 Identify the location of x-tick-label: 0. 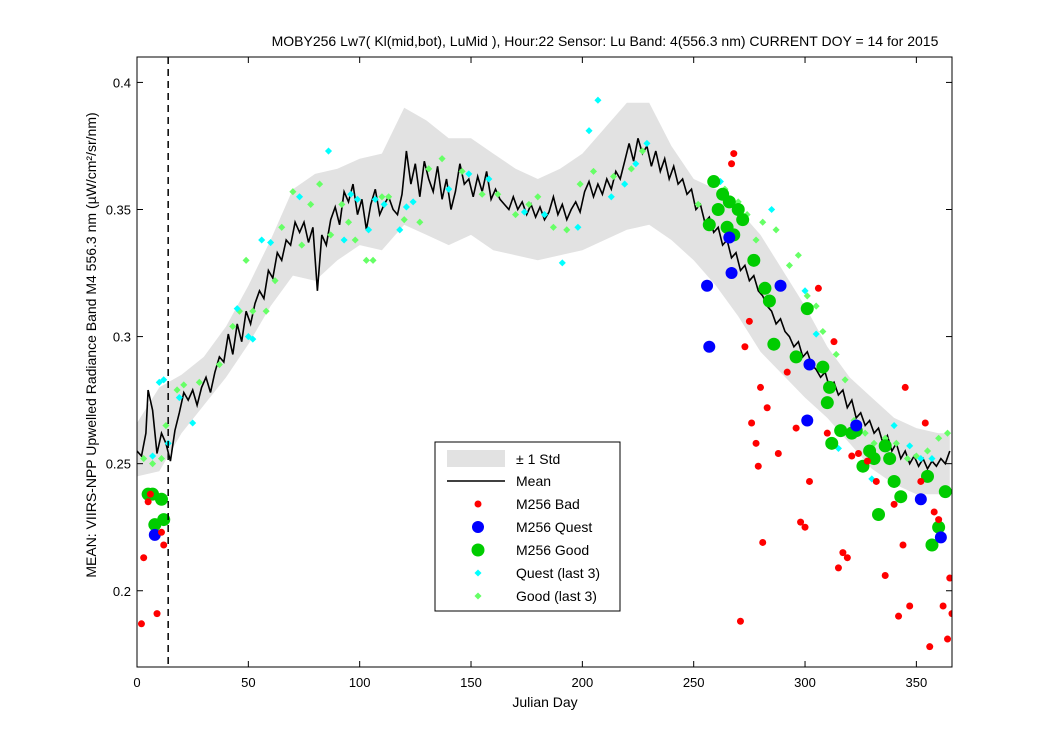
(136, 682).